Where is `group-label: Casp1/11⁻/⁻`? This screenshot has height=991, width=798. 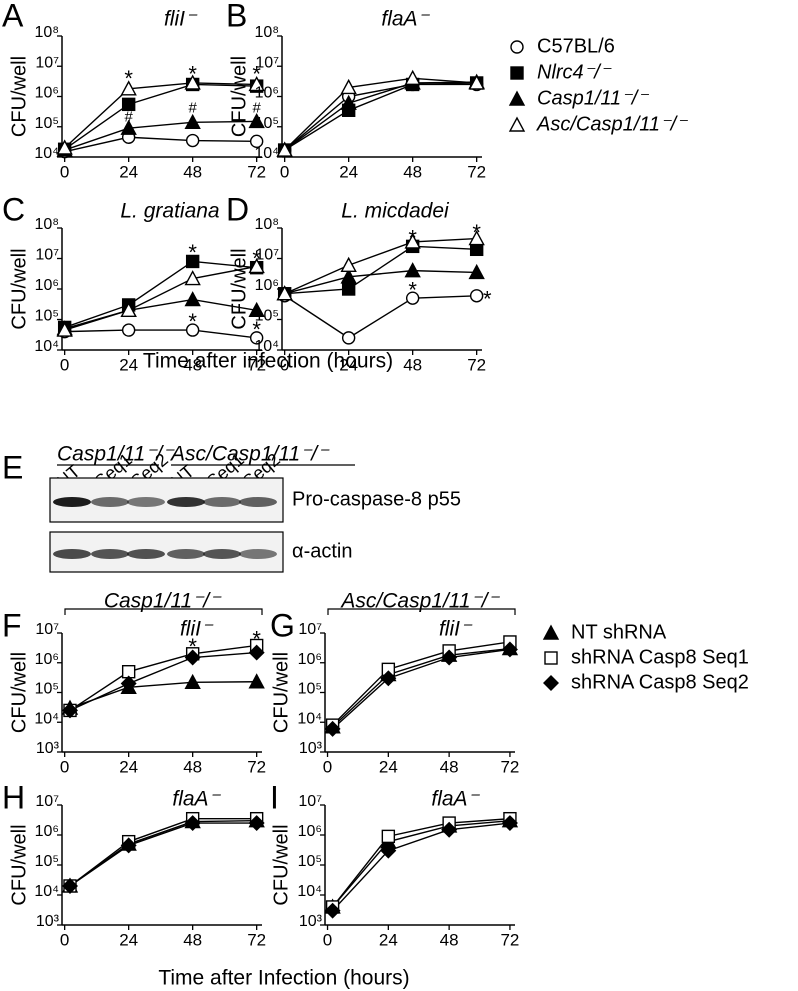
group-label: Casp1/11⁻/⁻ is located at coordinates (116, 454).